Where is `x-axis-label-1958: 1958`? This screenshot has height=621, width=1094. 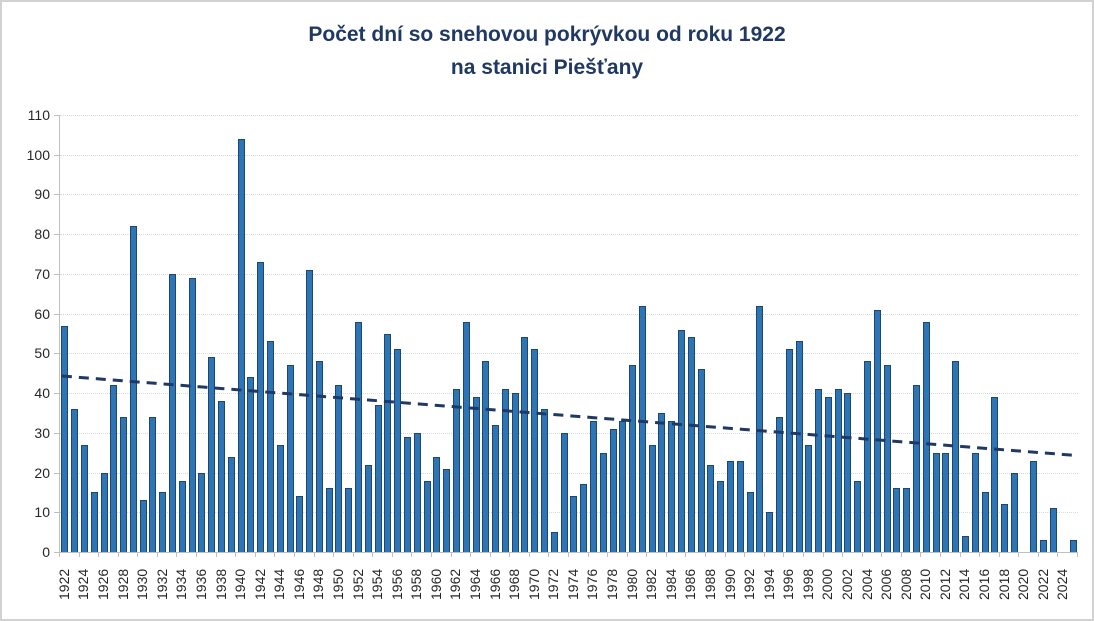
x-axis-label-1958: 1958 is located at coordinates (416, 584).